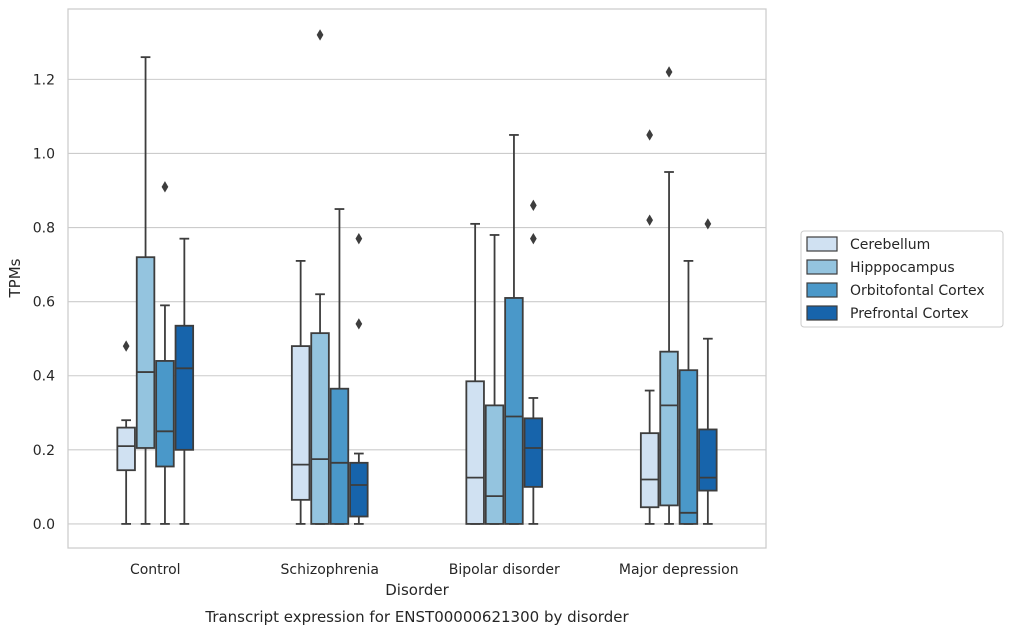 The width and height of the screenshot is (1014, 634). Describe the element at coordinates (909, 314) in the screenshot. I see `legend-label-3: Prefrontal Cortex` at that location.